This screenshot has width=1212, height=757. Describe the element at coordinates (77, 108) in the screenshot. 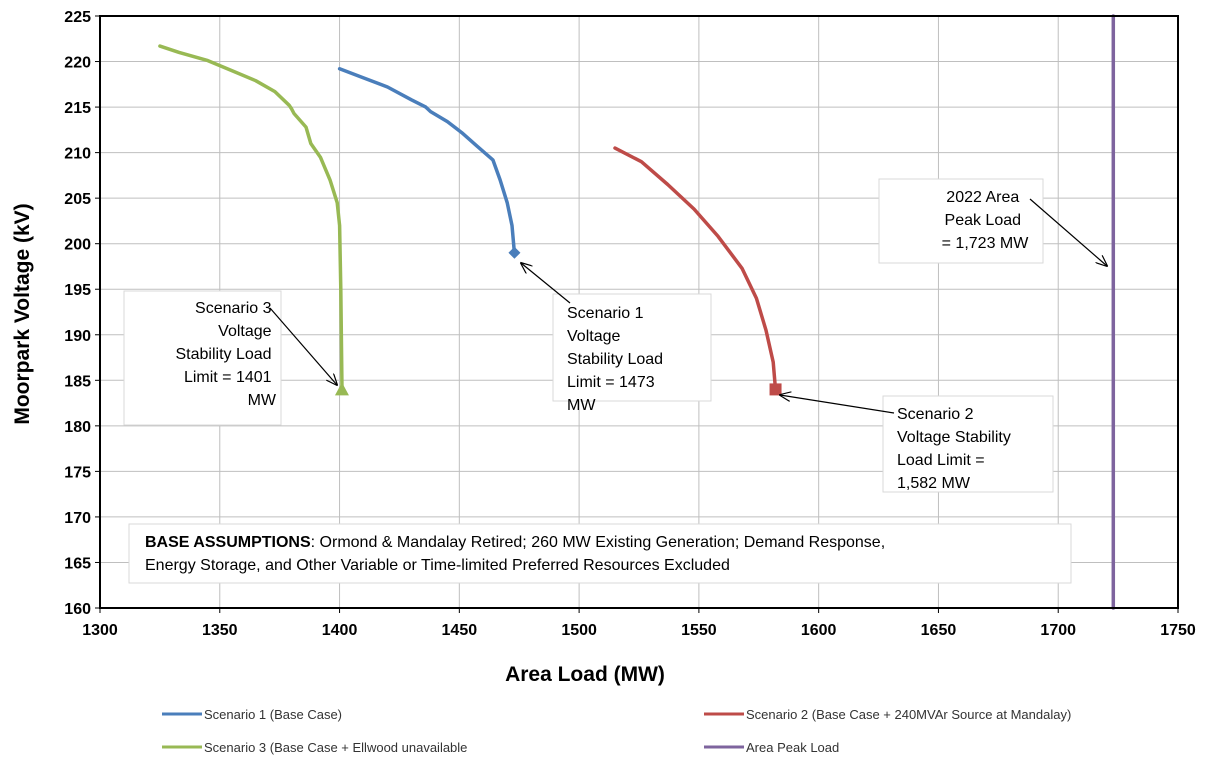

I see `y-tick-label: 215` at that location.